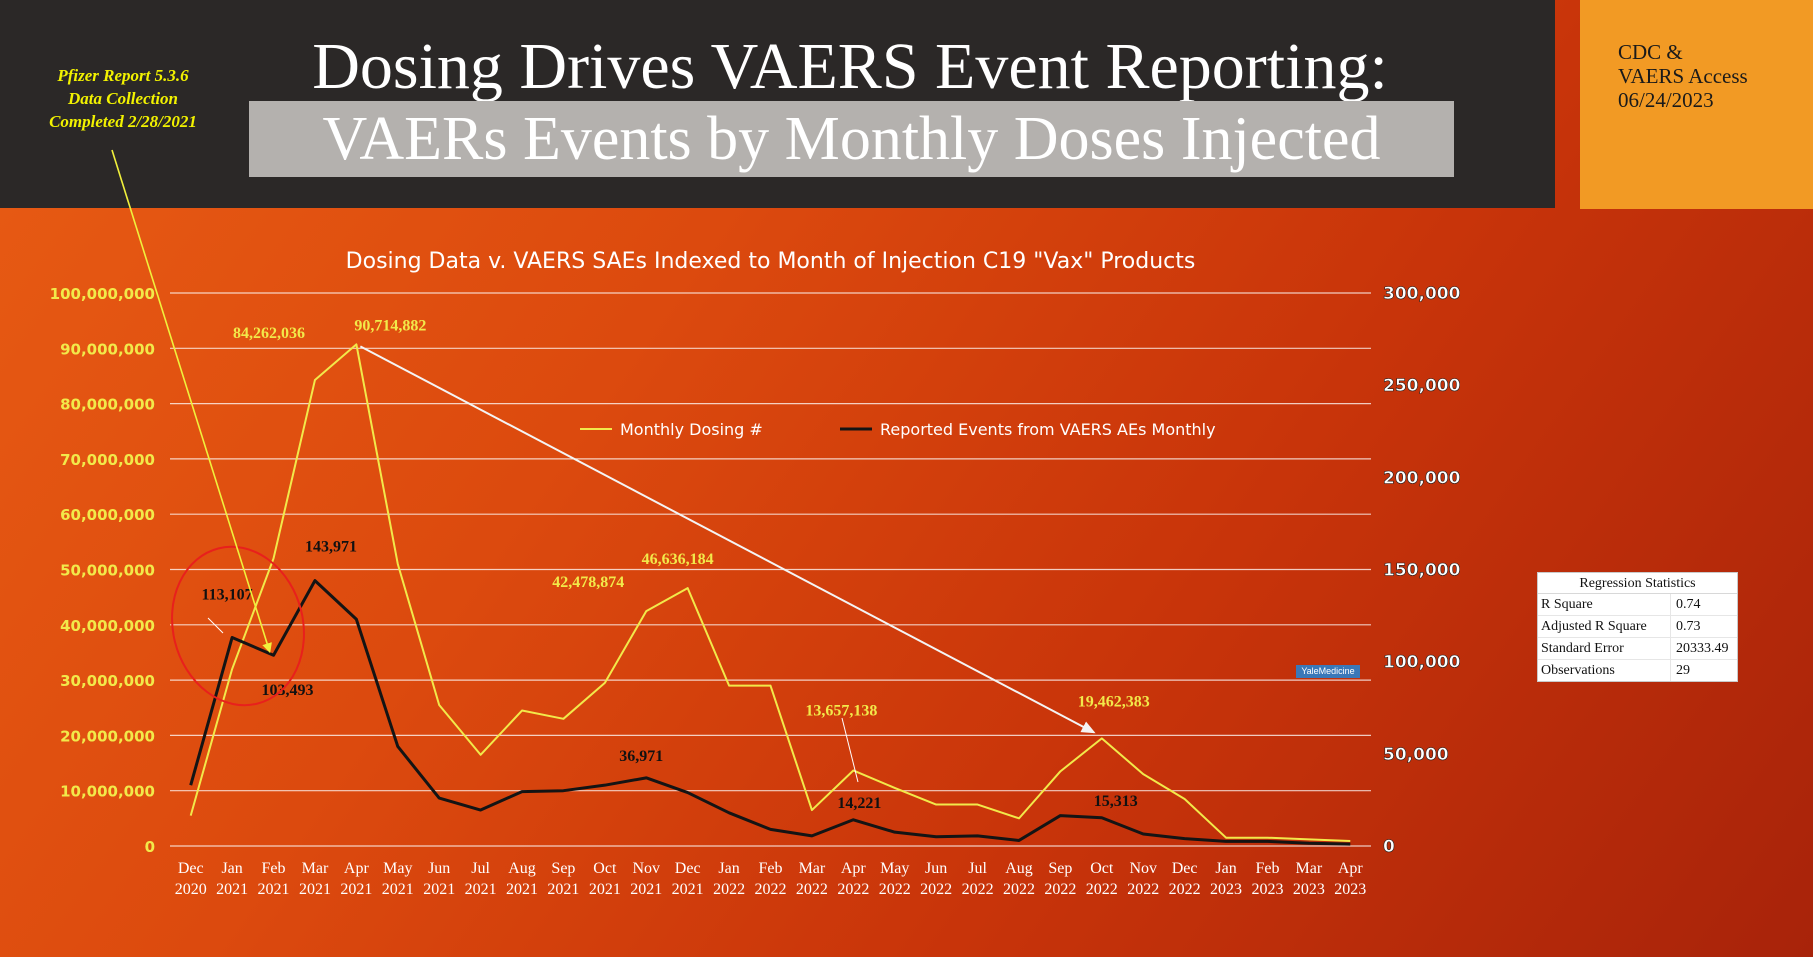 This screenshot has width=1813, height=957. I want to click on source-line: CDC &, so click(1650, 52).